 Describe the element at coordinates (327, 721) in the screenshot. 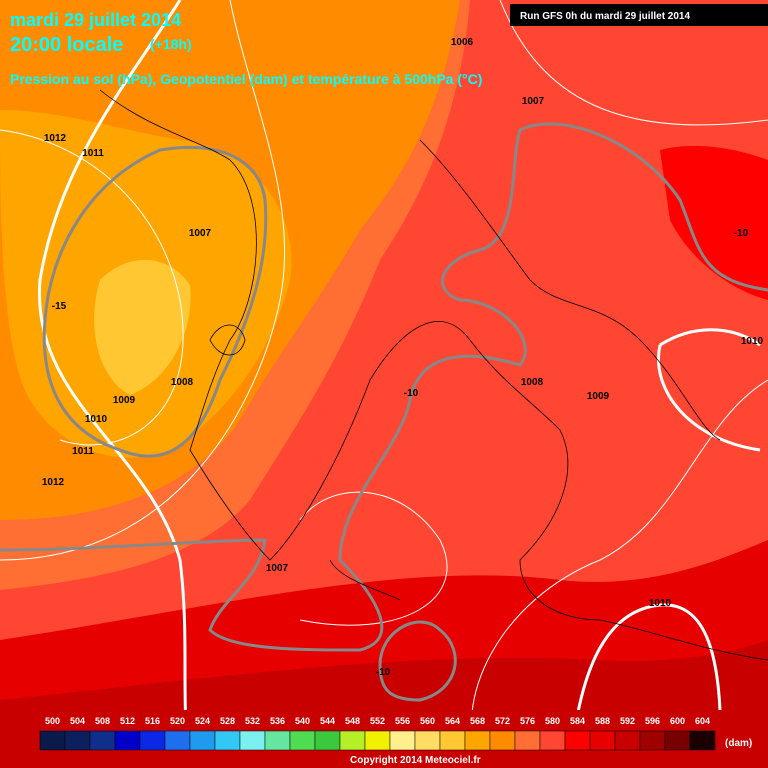

I see `colorbar-label: 544` at that location.